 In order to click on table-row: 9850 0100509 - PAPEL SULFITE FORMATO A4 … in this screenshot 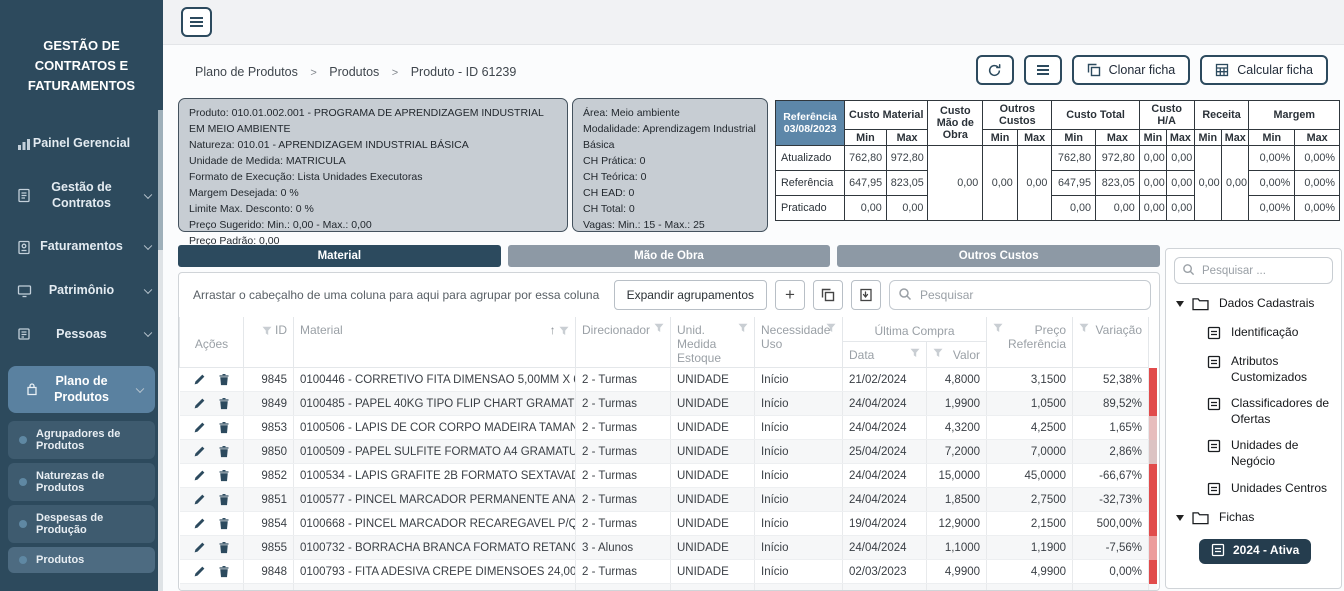, I will do `click(668, 451)`.